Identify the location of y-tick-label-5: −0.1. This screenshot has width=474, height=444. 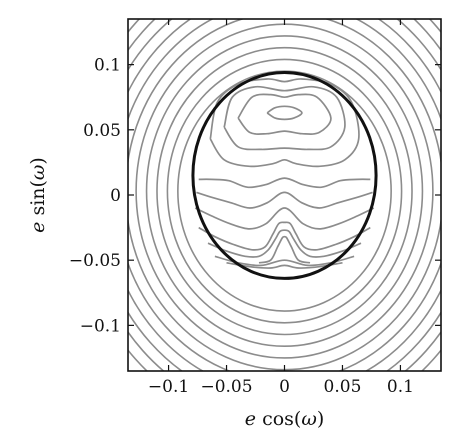
(100, 326).